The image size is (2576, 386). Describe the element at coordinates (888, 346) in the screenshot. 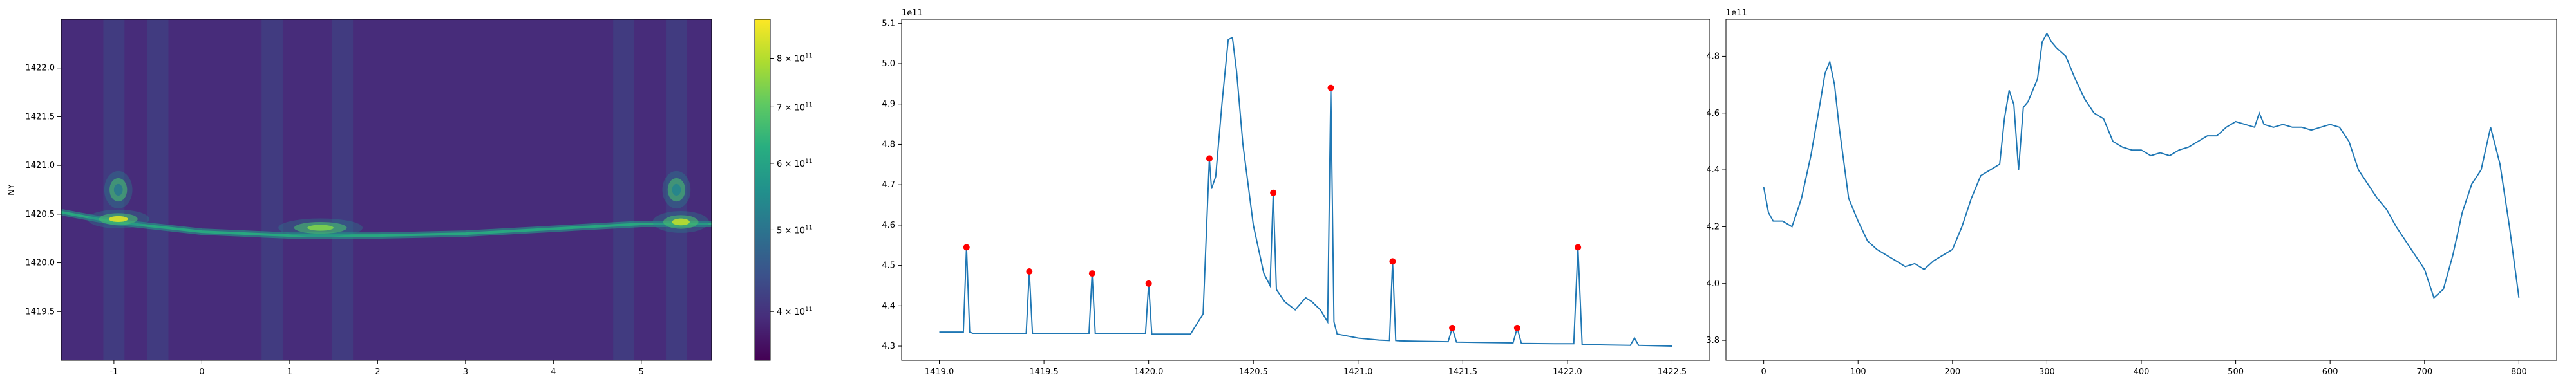

I see `peaks-y-tick-label: 4.3` at that location.